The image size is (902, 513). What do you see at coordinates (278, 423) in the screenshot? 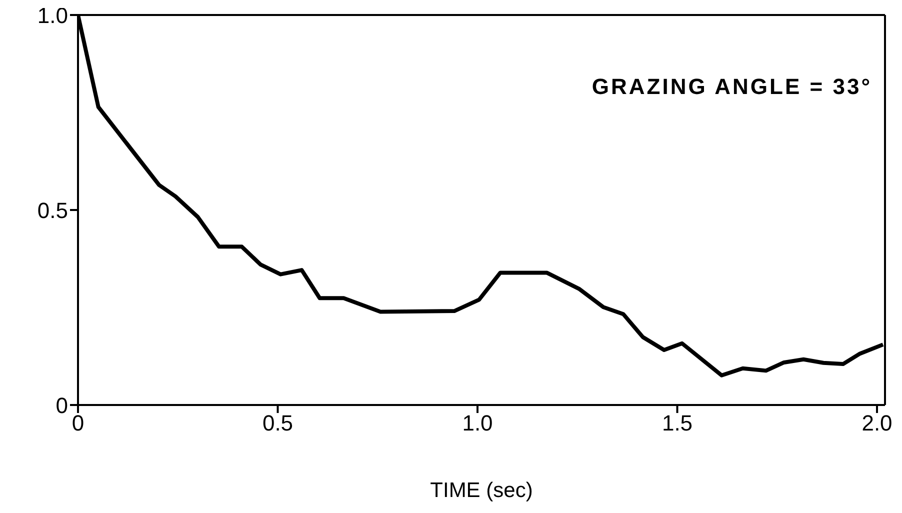
I see `x-tick-label: 0.5` at bounding box center [278, 423].